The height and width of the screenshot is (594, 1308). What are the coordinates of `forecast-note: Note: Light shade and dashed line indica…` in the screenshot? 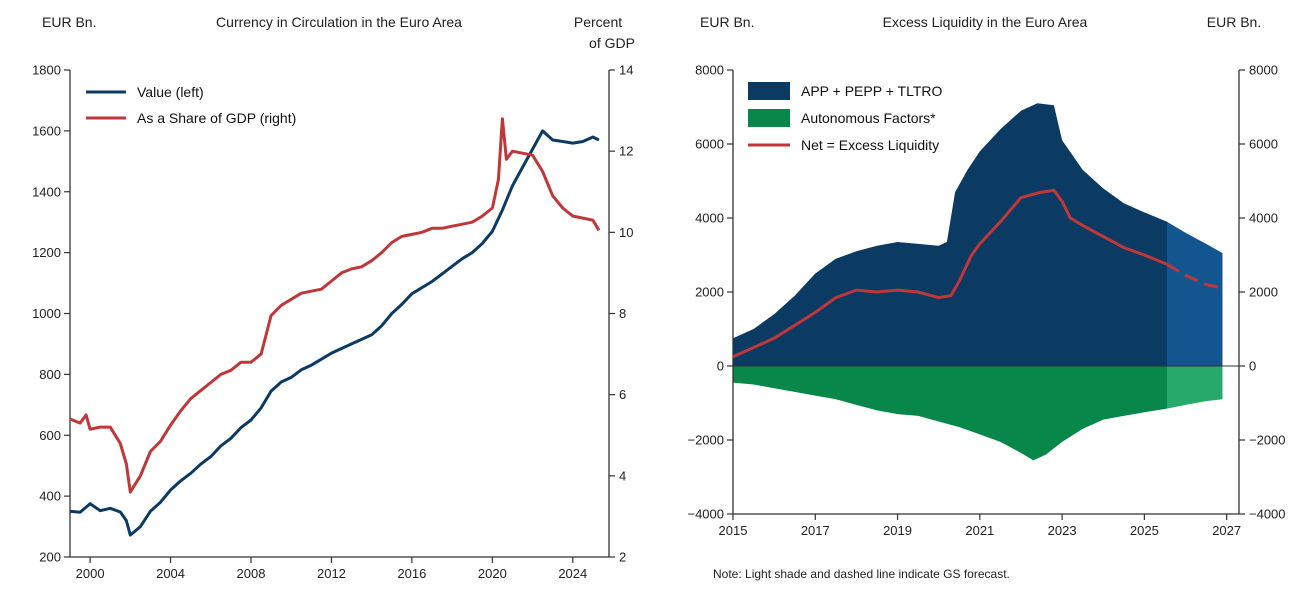 It's located at (861, 574).